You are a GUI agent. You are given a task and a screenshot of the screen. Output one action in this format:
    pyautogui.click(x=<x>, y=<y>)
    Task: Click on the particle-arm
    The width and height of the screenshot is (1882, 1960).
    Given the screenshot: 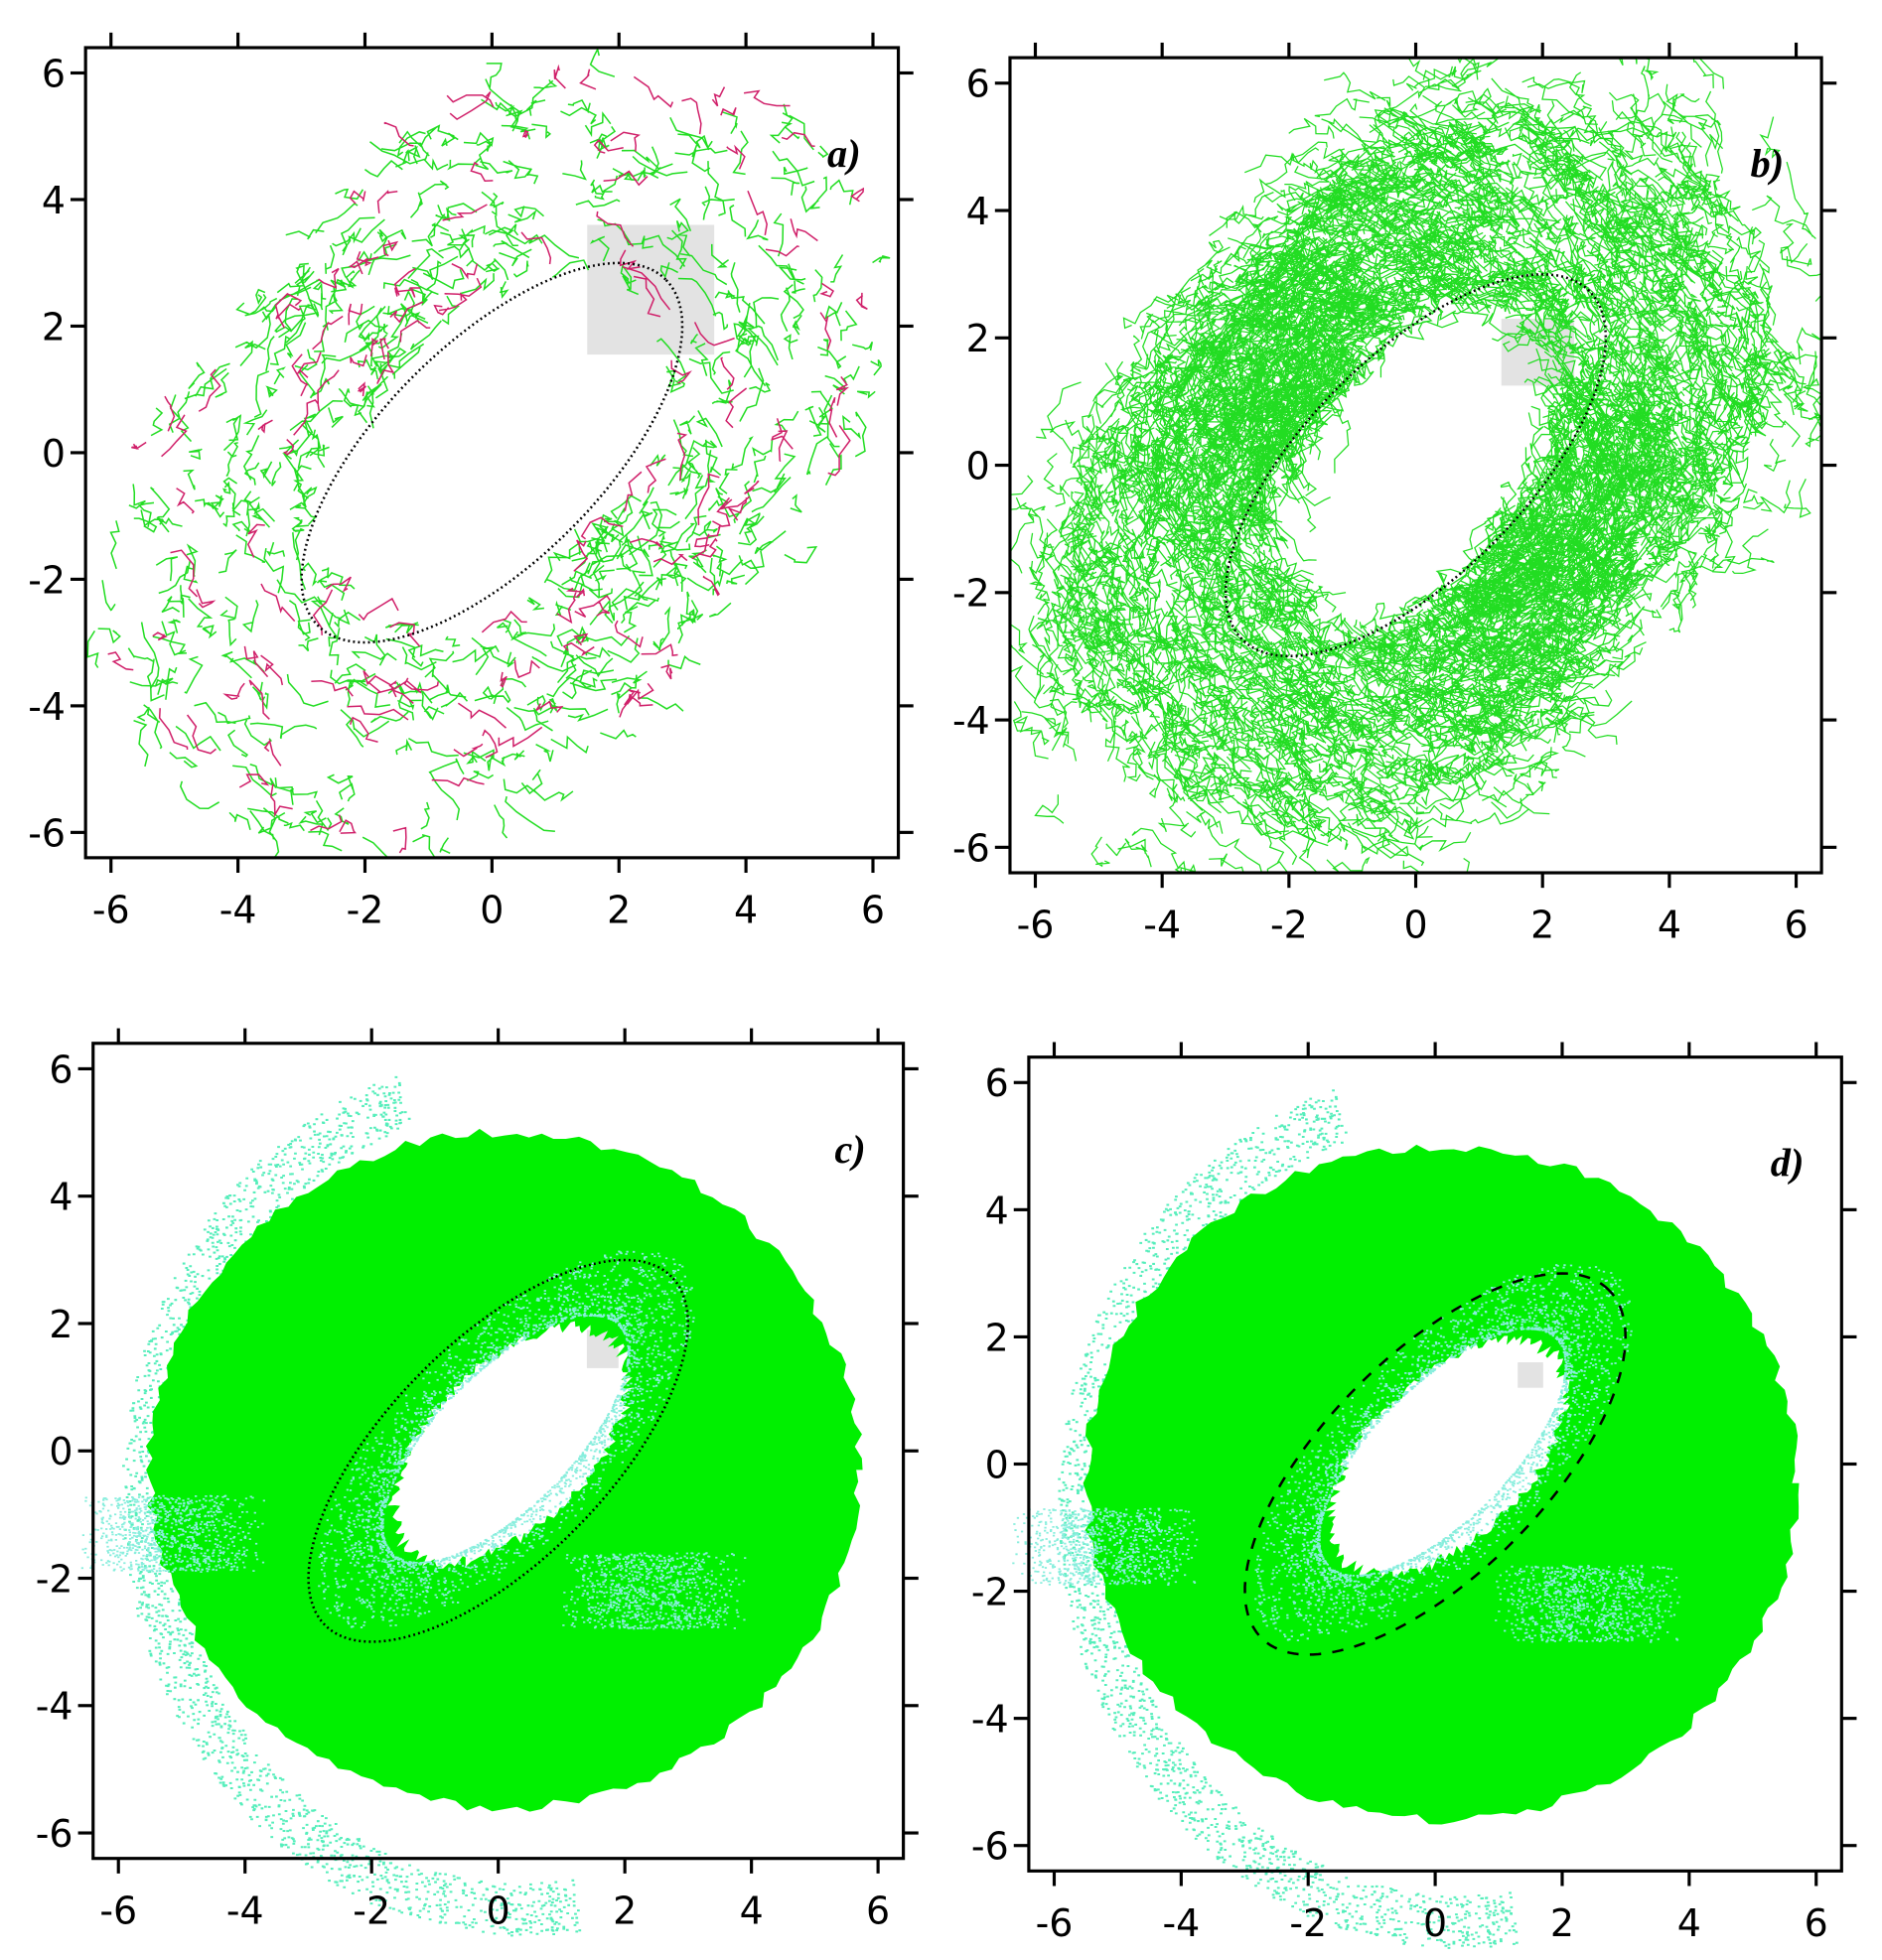 What is the action you would take?
    pyautogui.click(x=352, y=1506)
    